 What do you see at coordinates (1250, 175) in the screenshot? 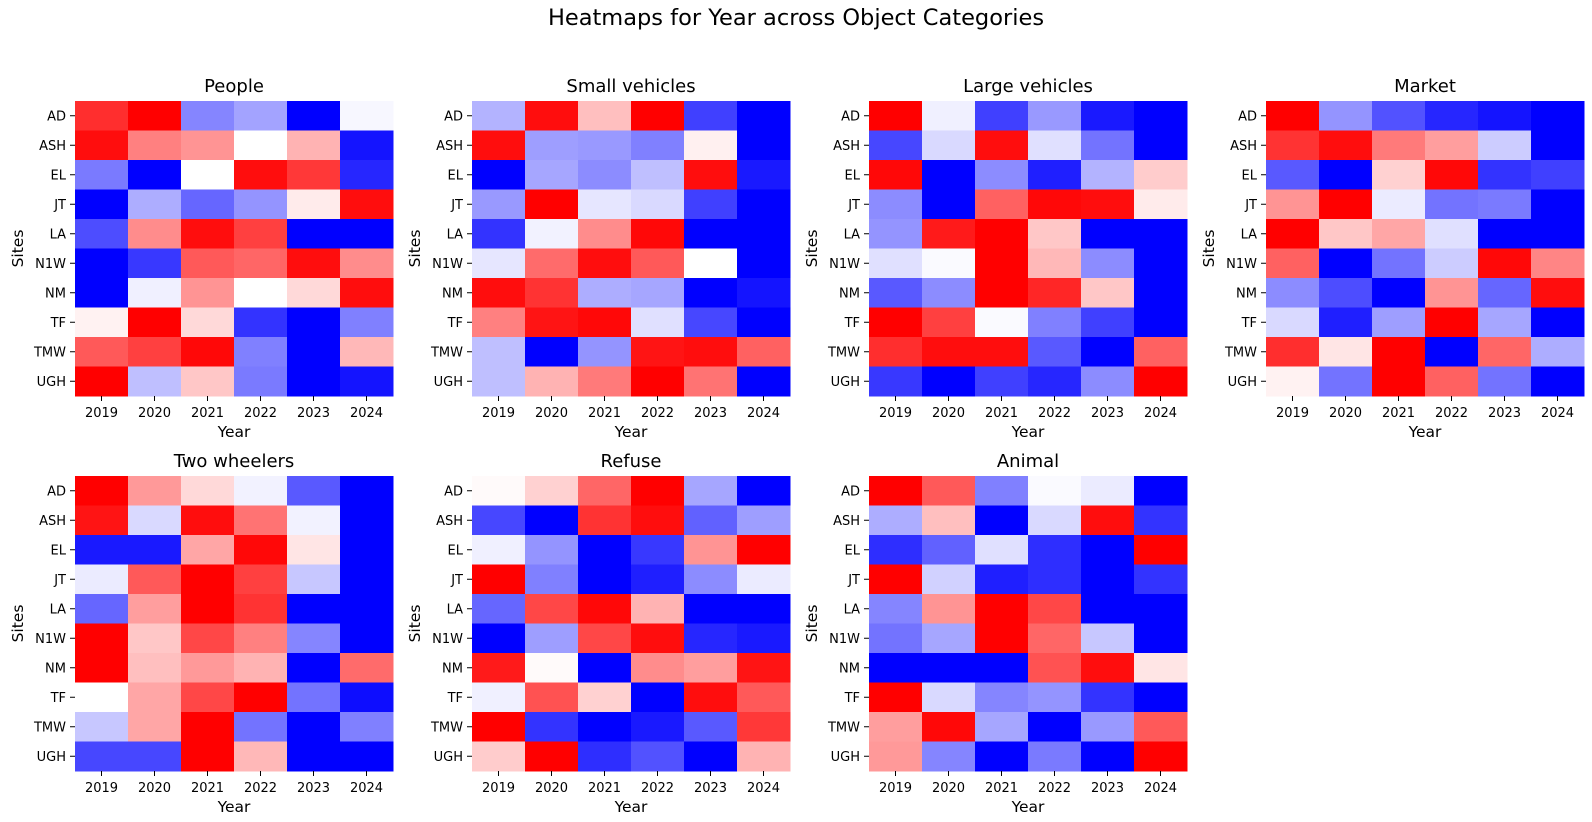
I see `y-tick-label: EL` at bounding box center [1250, 175].